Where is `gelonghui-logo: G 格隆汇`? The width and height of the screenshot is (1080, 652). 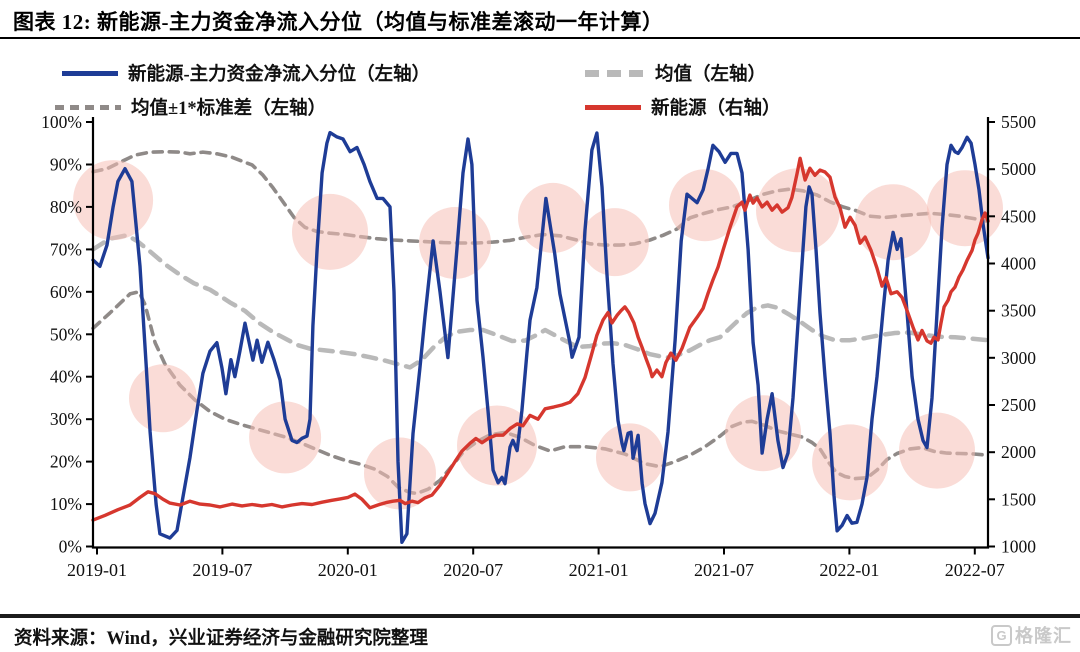 gelonghui-logo: G 格隆汇 is located at coordinates (1031, 635).